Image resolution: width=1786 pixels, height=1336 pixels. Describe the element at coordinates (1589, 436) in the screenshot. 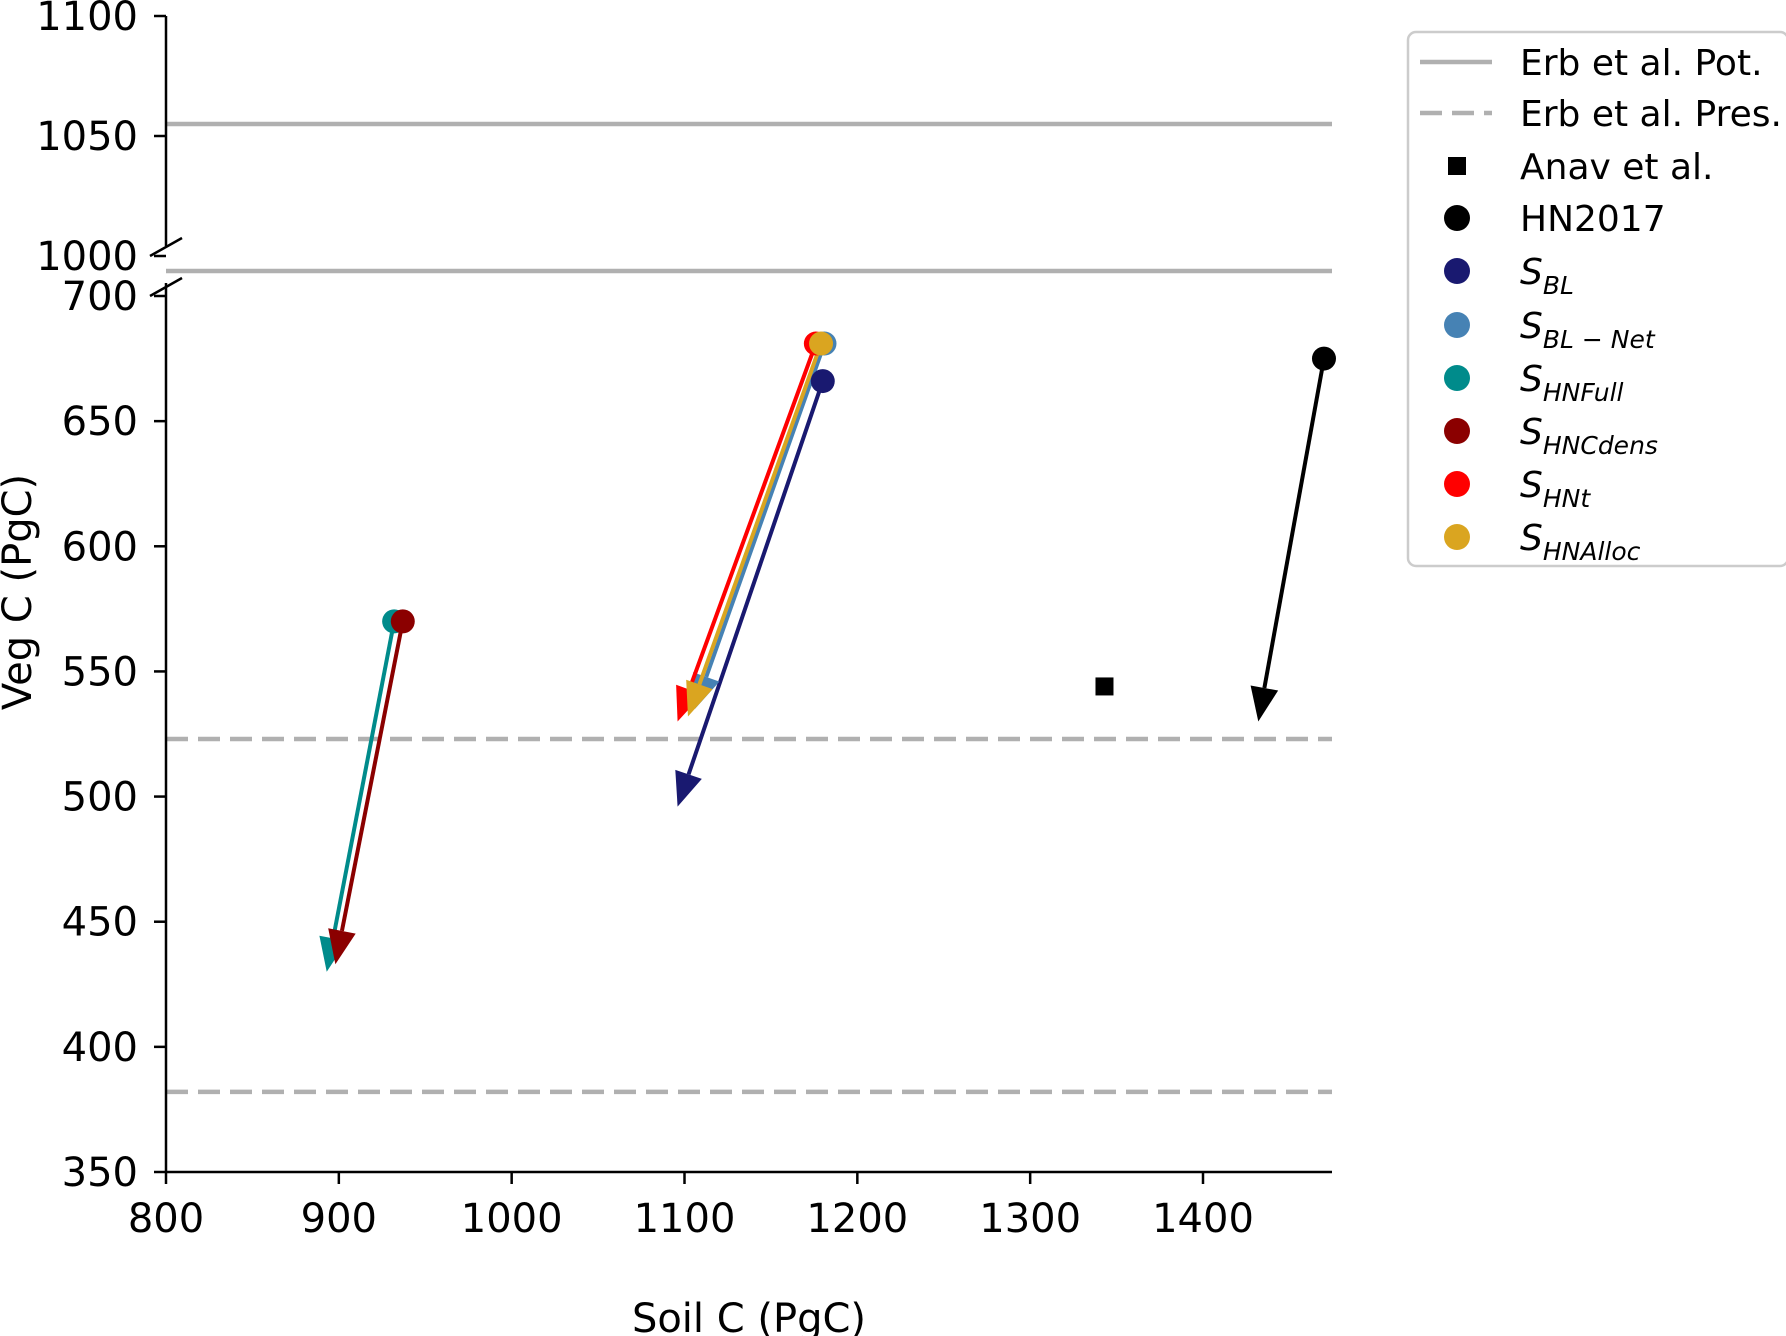

I see `legend-label-s-hncdens: SHNCdens` at that location.